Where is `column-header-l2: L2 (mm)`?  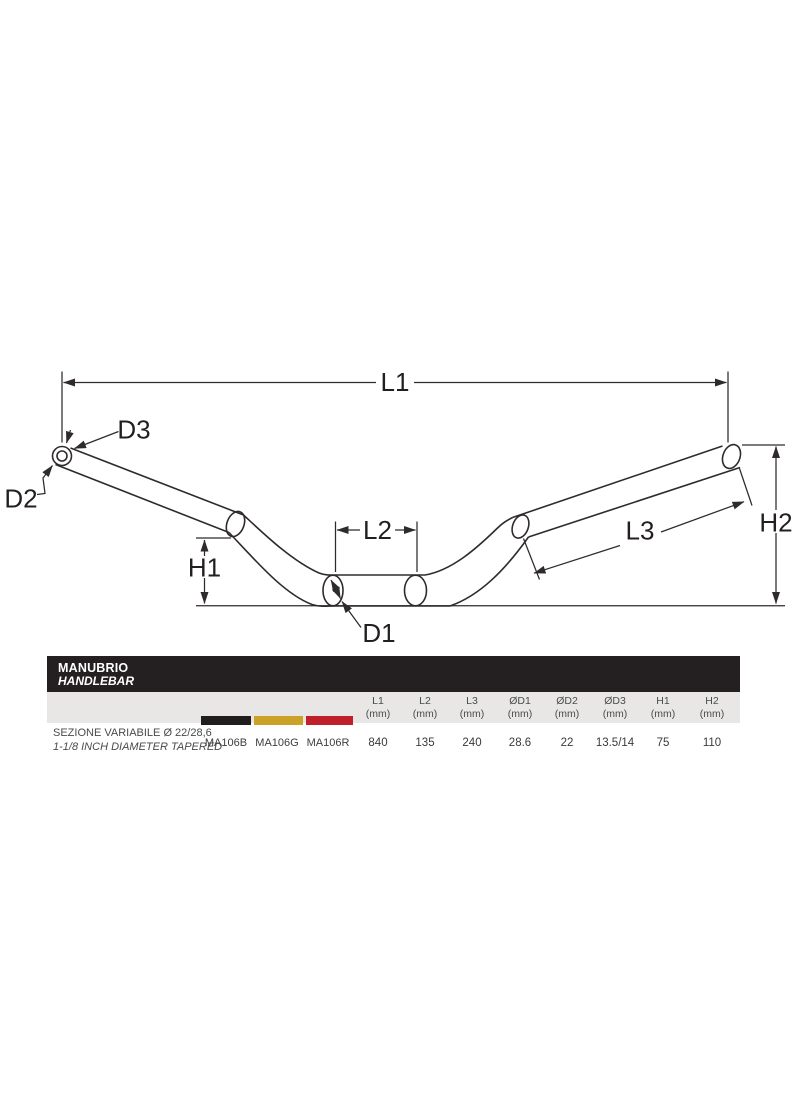
column-header-l2: L2 (mm) is located at coordinates (425, 707).